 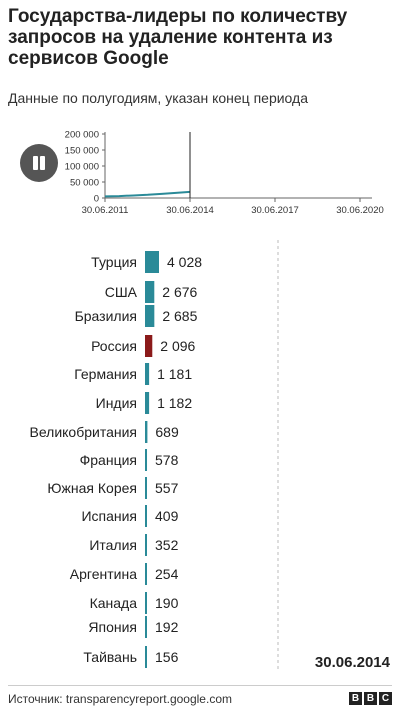 I want to click on x-tick-label: 30.06.2014, so click(x=190, y=210).